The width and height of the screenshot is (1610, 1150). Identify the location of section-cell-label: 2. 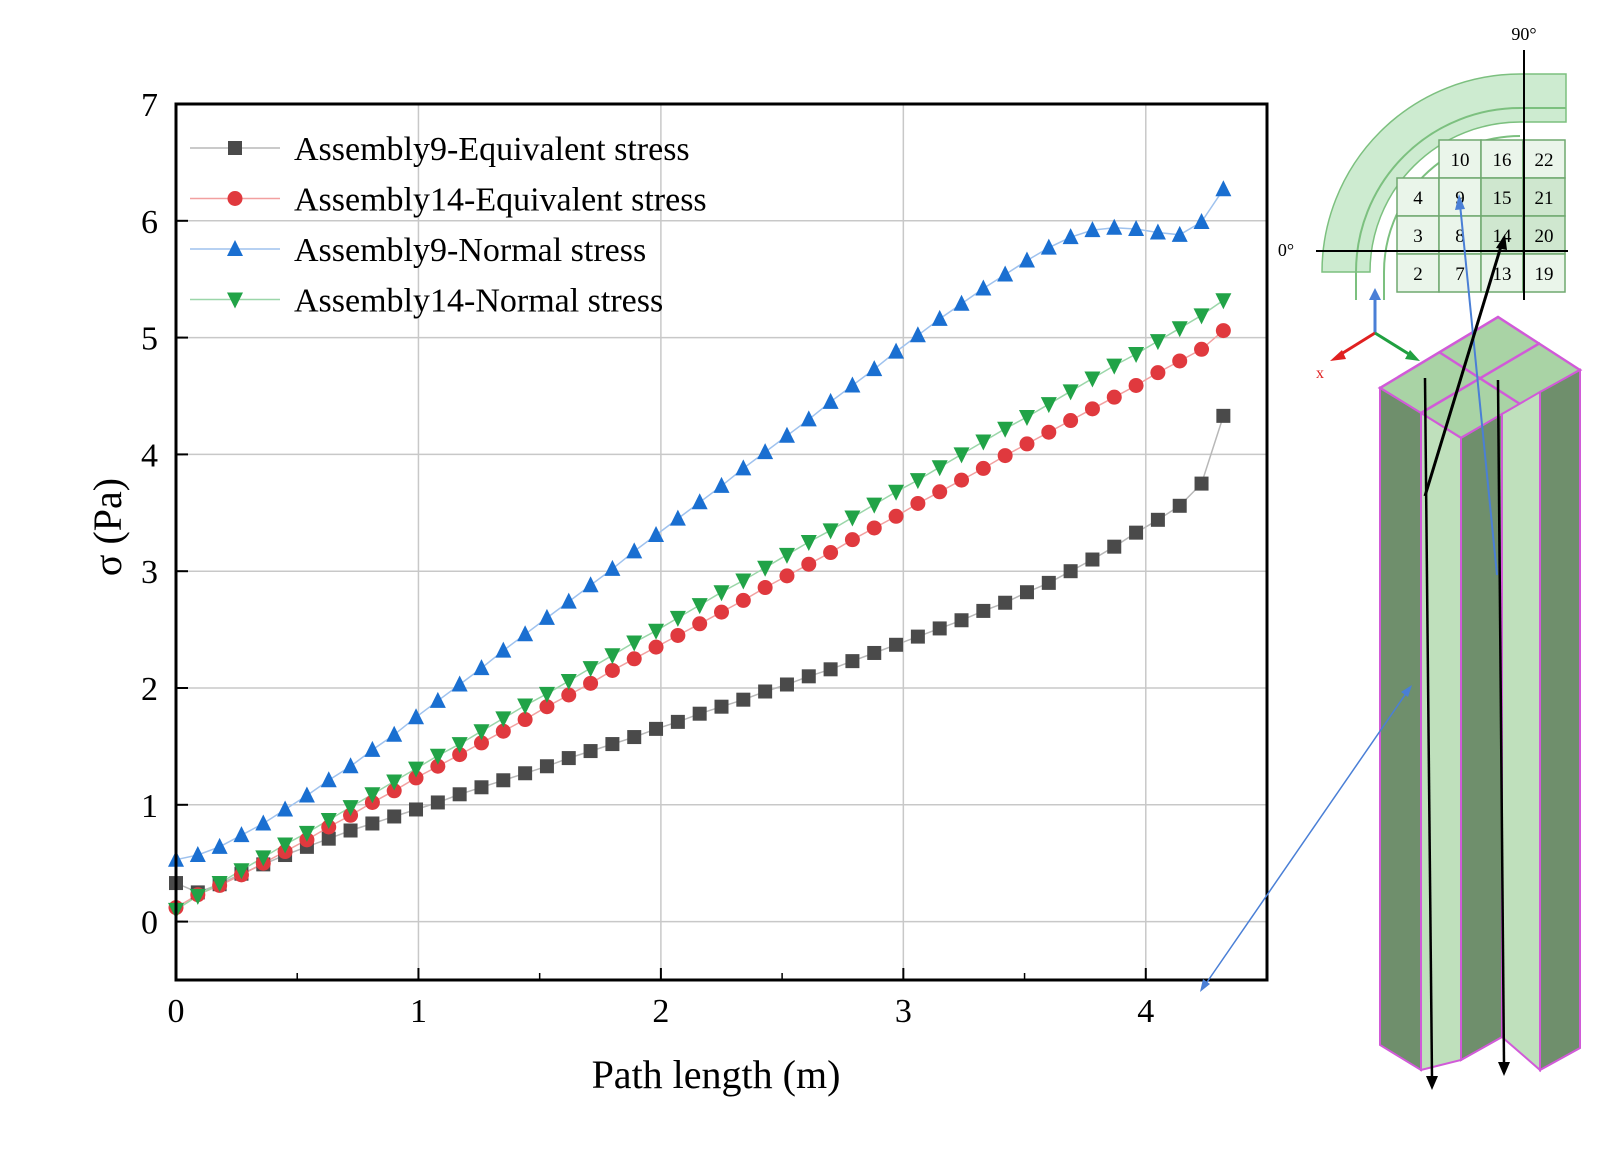
(1418, 274).